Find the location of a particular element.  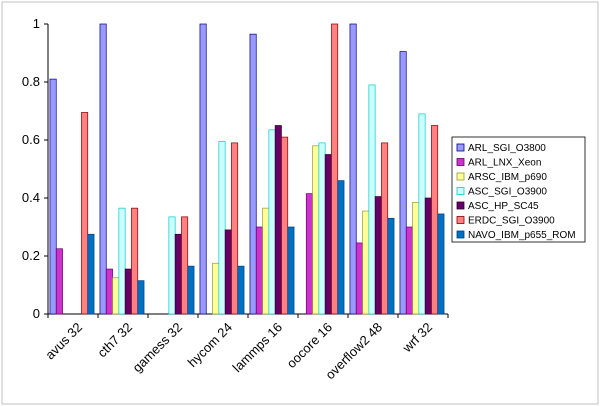

y-tick-label: 0.4 is located at coordinates (31, 197).